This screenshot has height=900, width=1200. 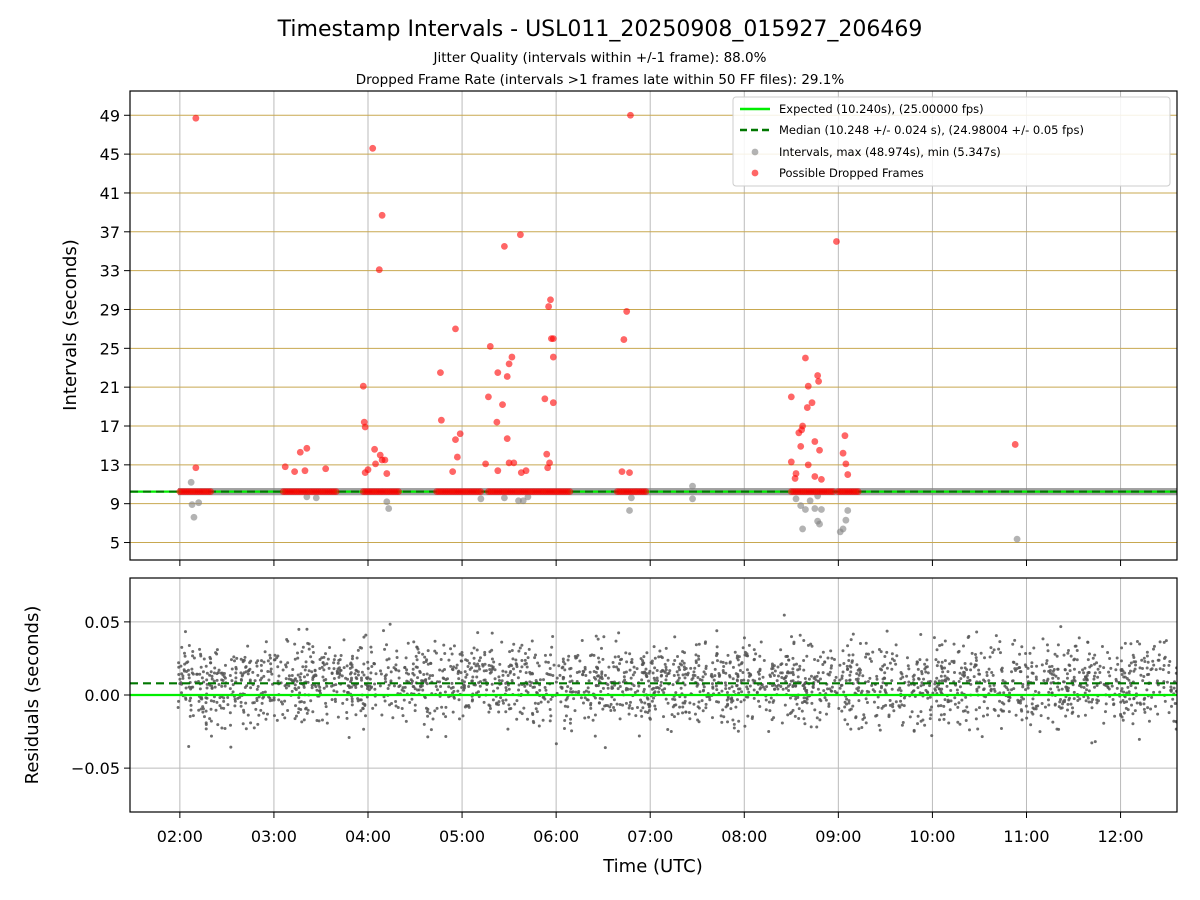 What do you see at coordinates (801, 506) in the screenshot?
I see `interval-point` at bounding box center [801, 506].